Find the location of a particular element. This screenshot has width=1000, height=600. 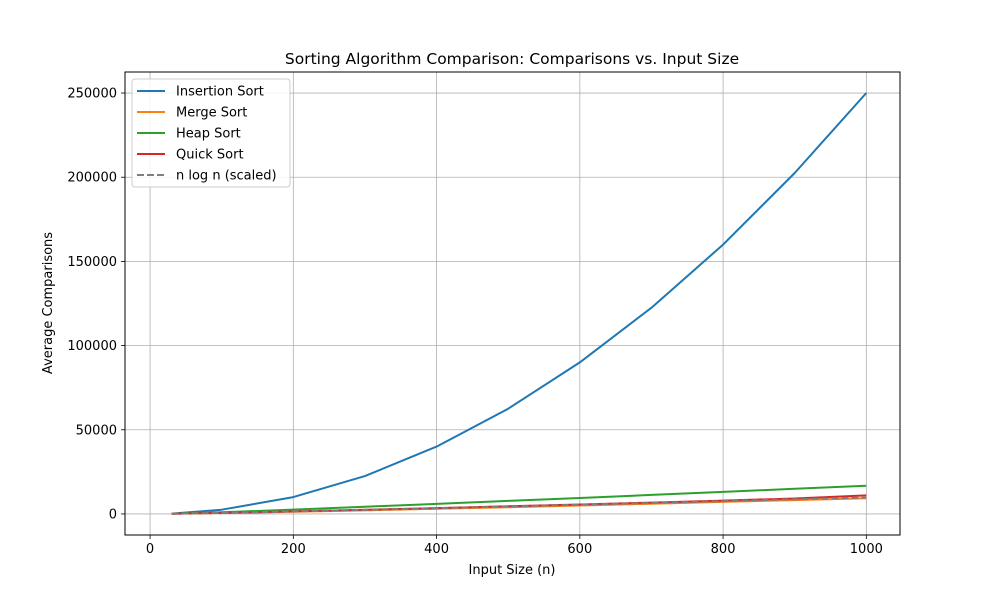

legend-box is located at coordinates (211, 133).